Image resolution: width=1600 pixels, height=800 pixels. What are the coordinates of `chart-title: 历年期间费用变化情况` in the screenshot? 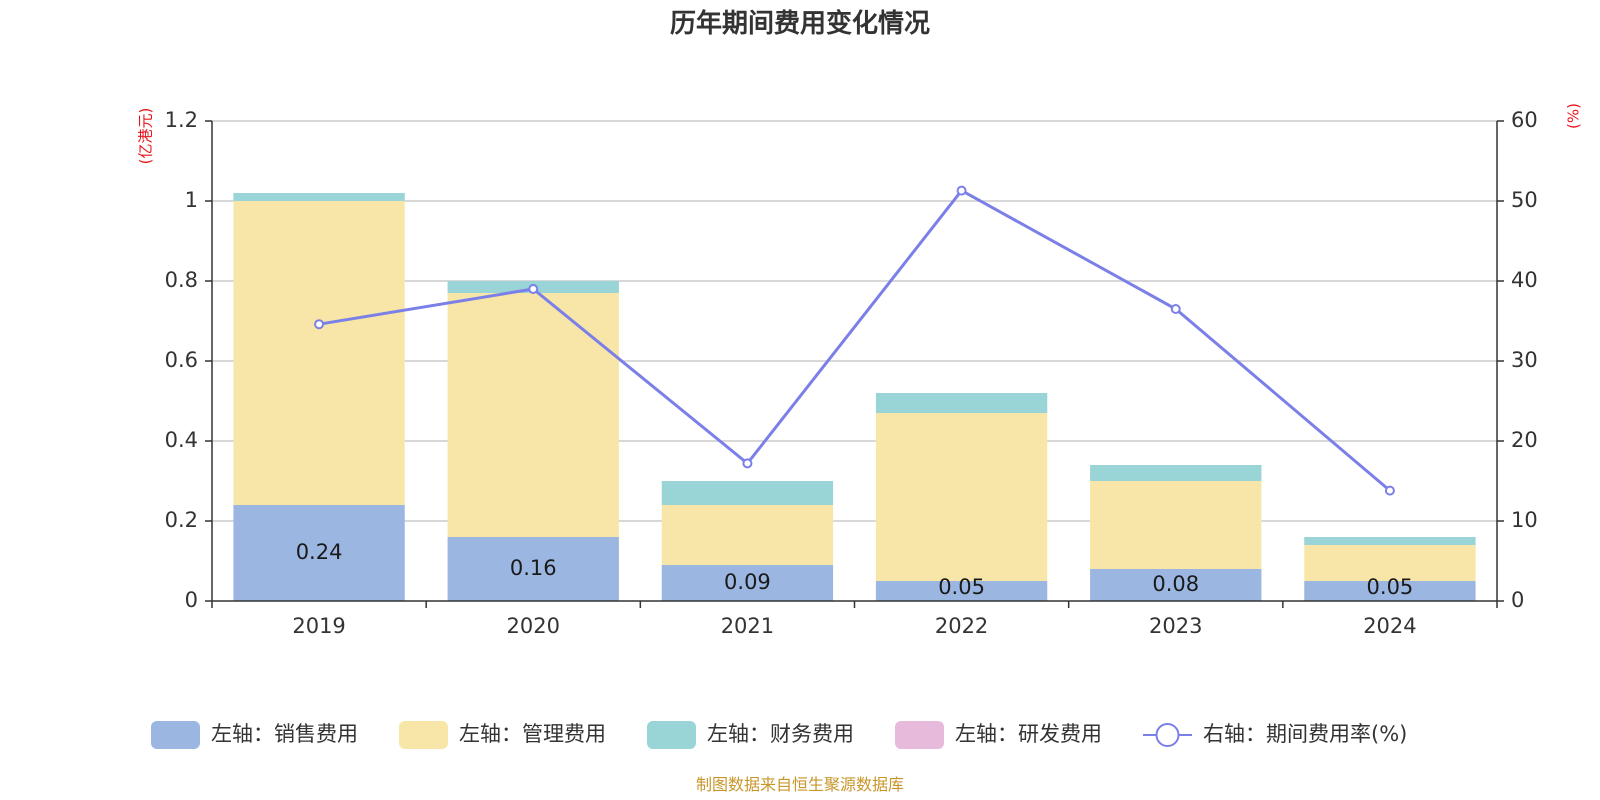 It's located at (800, 23).